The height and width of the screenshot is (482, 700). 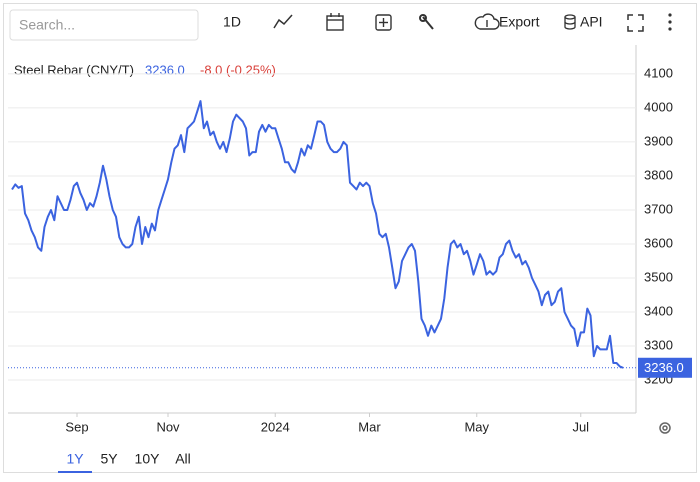 What do you see at coordinates (580, 426) in the screenshot?
I see `x-tick-label: Jul` at bounding box center [580, 426].